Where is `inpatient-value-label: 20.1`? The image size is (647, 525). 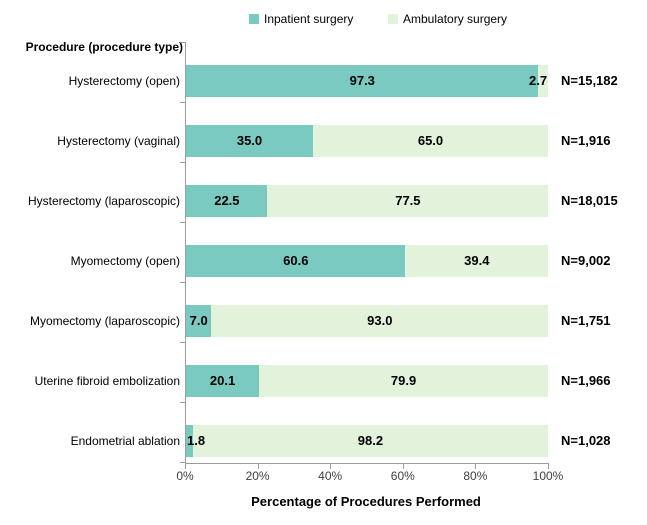
inpatient-value-label: 20.1 is located at coordinates (222, 380).